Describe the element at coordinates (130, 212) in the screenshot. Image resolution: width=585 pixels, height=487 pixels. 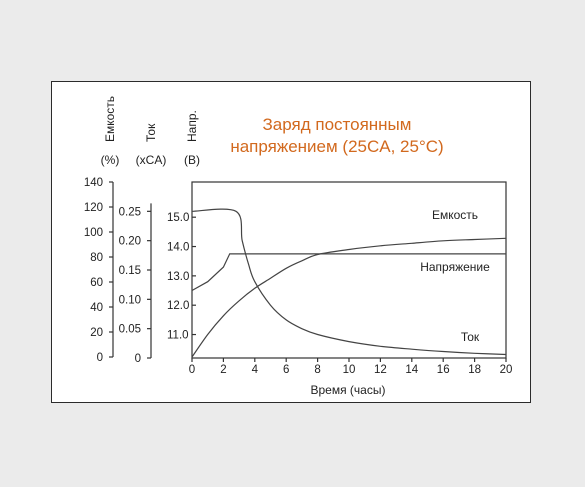
I see `tick-label-current: 0.25` at that location.